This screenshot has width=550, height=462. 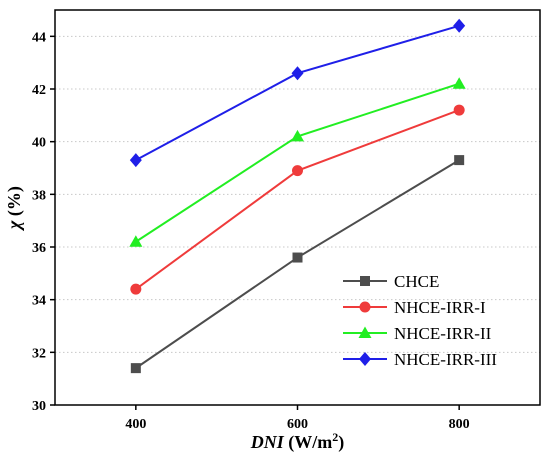 What do you see at coordinates (39, 195) in the screenshot?
I see `y-tick-label: 38` at bounding box center [39, 195].